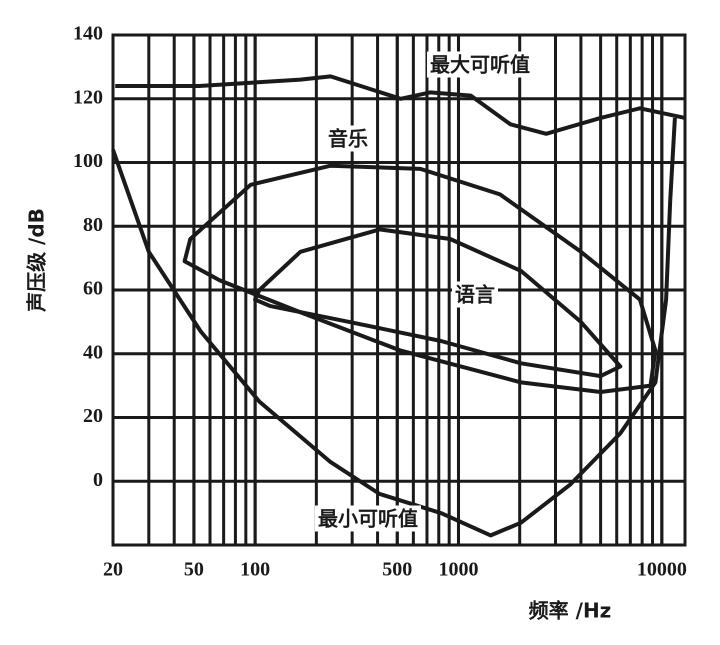  What do you see at coordinates (255, 570) in the screenshot?
I see `x-tick-label: 100` at bounding box center [255, 570].